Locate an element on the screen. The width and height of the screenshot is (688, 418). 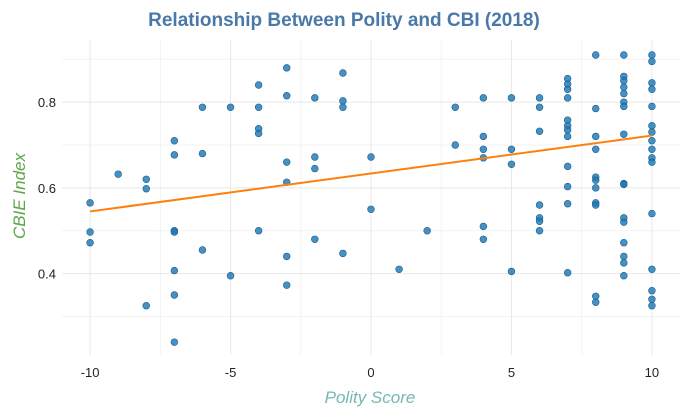
y-tick-label: 0.8 is located at coordinates (47, 102).